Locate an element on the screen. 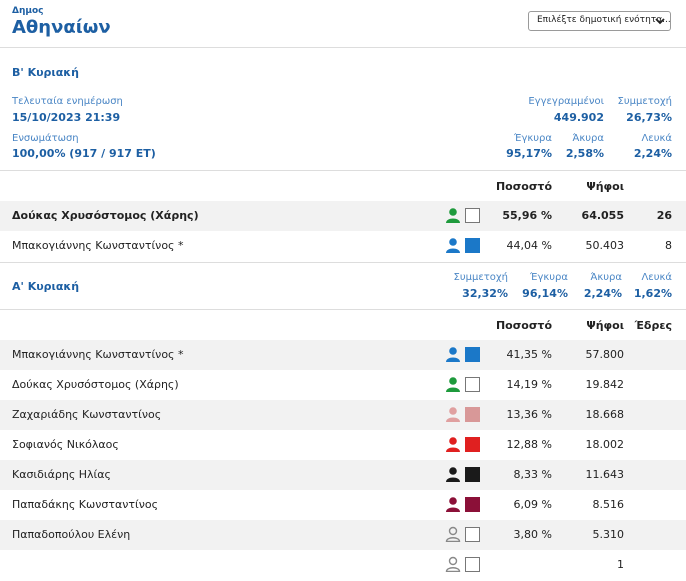 The width and height of the screenshot is (686, 581). round1-title: Α' Κυριακή is located at coordinates (46, 286).